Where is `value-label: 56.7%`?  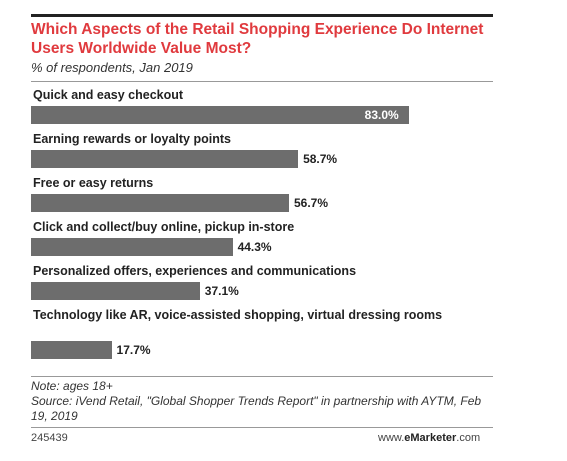 value-label: 56.7% is located at coordinates (311, 203).